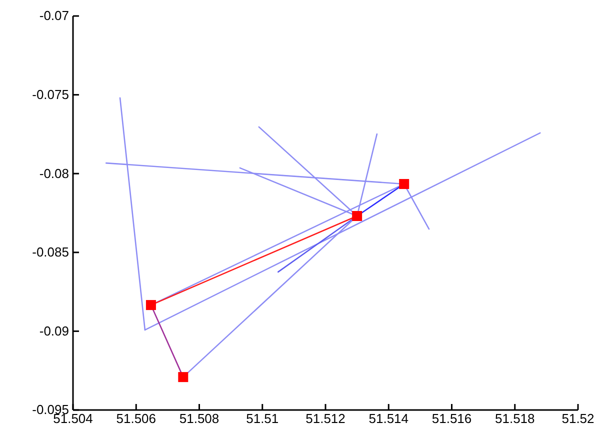  Describe the element at coordinates (54, 16) in the screenshot. I see `y-tick-label: -0.07` at that location.